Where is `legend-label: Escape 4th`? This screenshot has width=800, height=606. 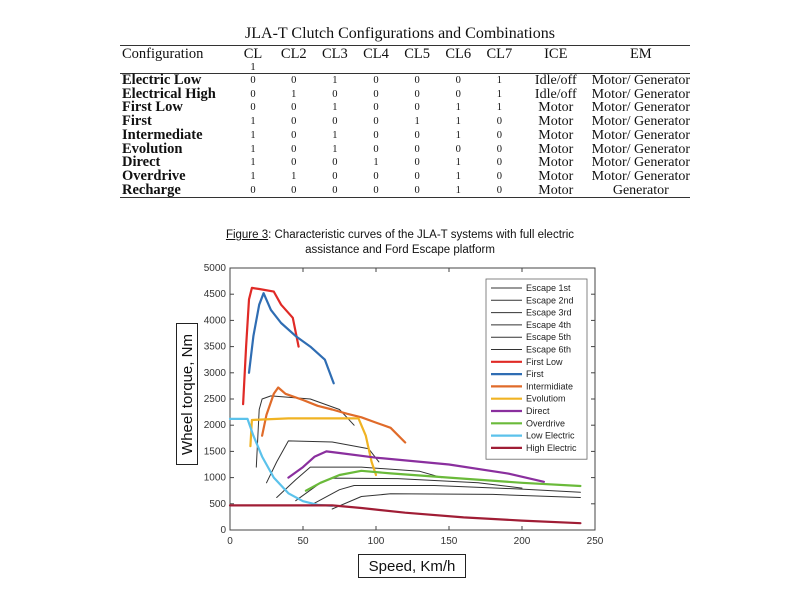
legend-label: Escape 4th is located at coordinates (548, 325).